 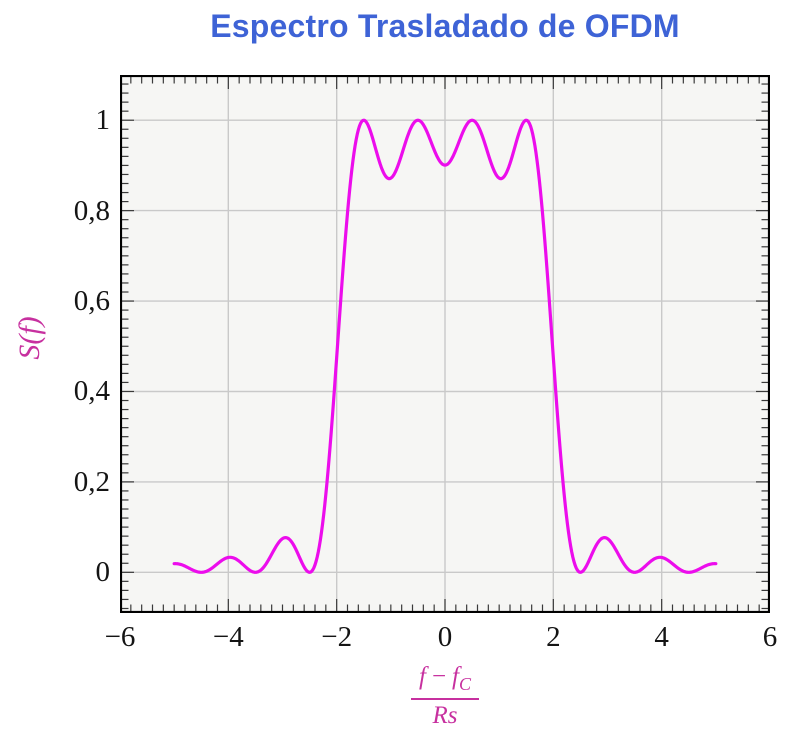 I want to click on x-label-fraction: f − fC Rs, so click(x=445, y=696).